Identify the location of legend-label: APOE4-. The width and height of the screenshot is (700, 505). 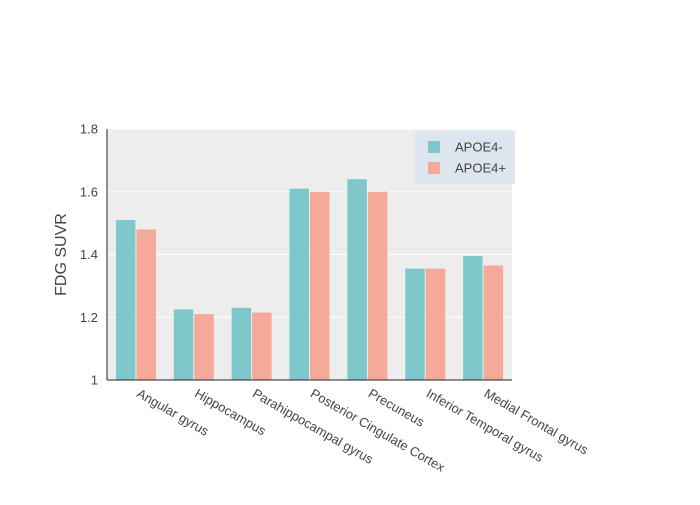
(479, 147).